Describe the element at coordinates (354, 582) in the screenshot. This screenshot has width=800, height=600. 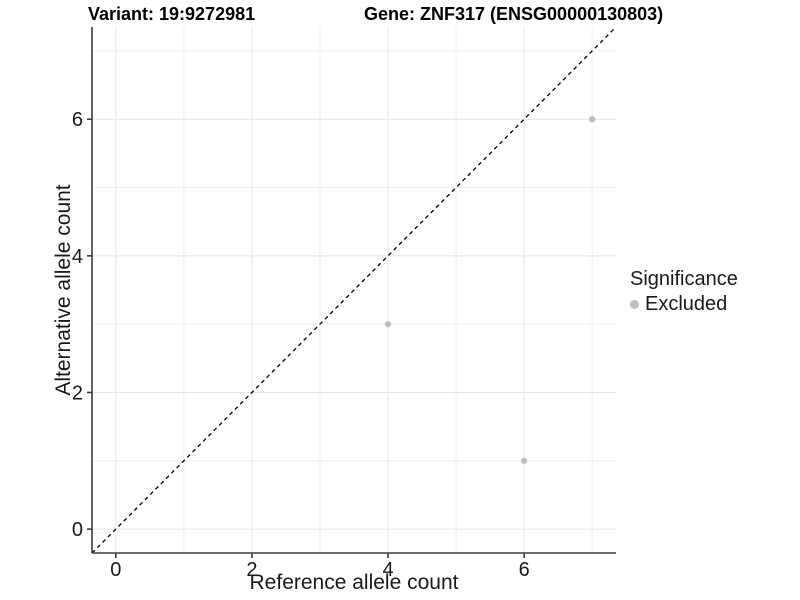
I see `x-axis-title: Reference allele count` at that location.